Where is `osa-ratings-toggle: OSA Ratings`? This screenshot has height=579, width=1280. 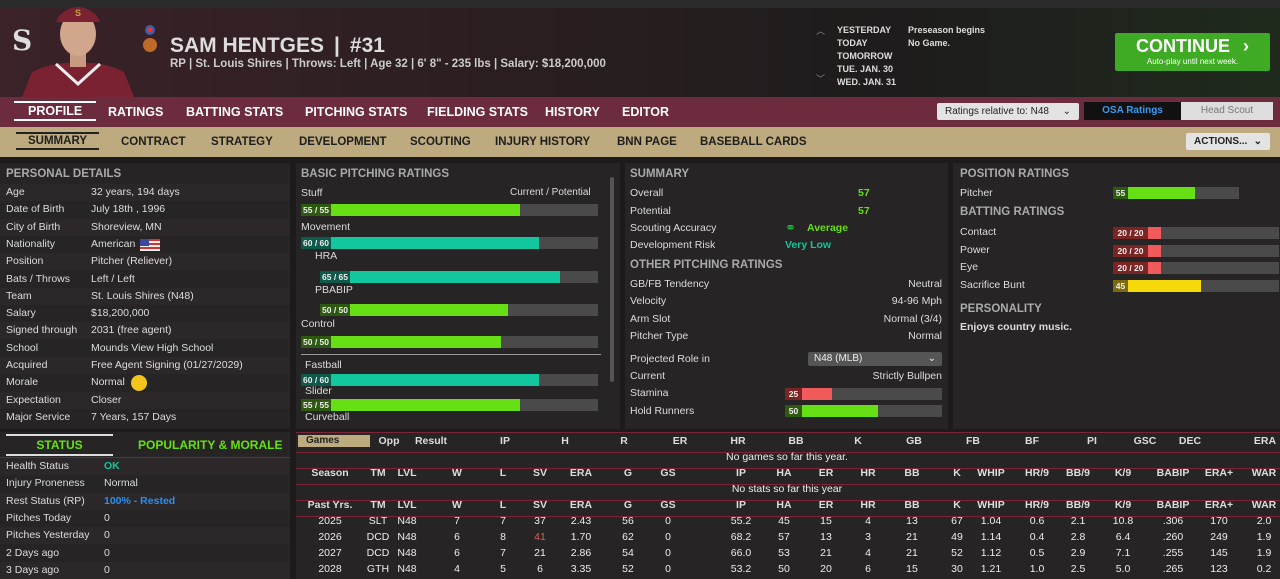
osa-ratings-toggle: OSA Ratings is located at coordinates (1132, 111).